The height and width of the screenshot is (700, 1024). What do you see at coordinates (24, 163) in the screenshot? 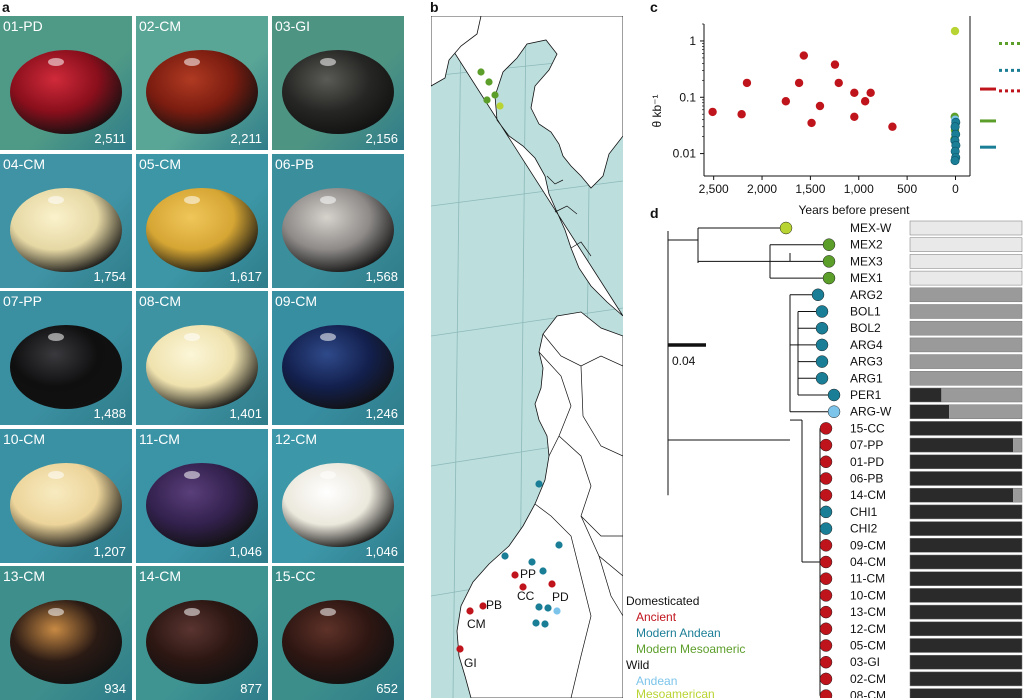
I see `bean-id-label: 04-CM` at bounding box center [24, 163].